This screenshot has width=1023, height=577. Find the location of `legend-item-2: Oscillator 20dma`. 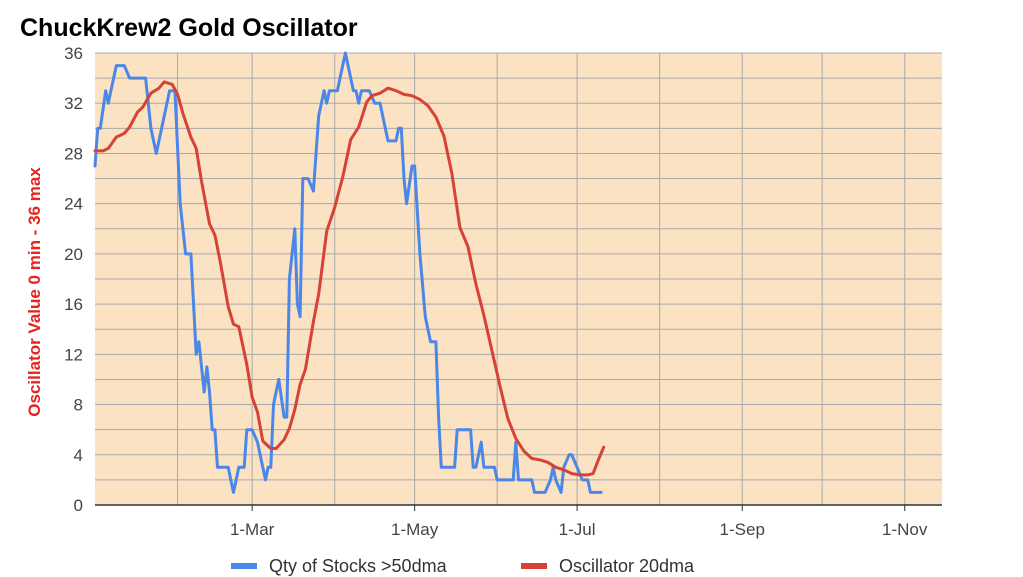

legend-item-2: Oscillator 20dma is located at coordinates (608, 566).